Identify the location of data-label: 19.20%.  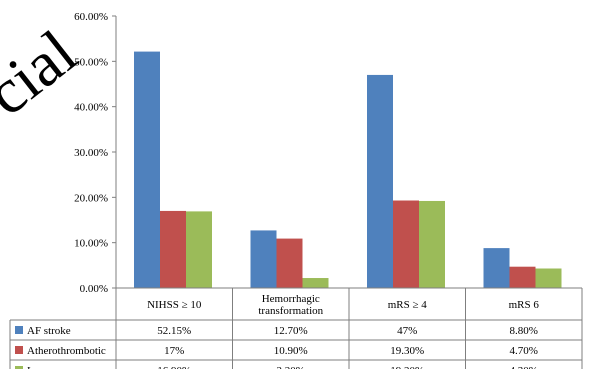
(407, 367).